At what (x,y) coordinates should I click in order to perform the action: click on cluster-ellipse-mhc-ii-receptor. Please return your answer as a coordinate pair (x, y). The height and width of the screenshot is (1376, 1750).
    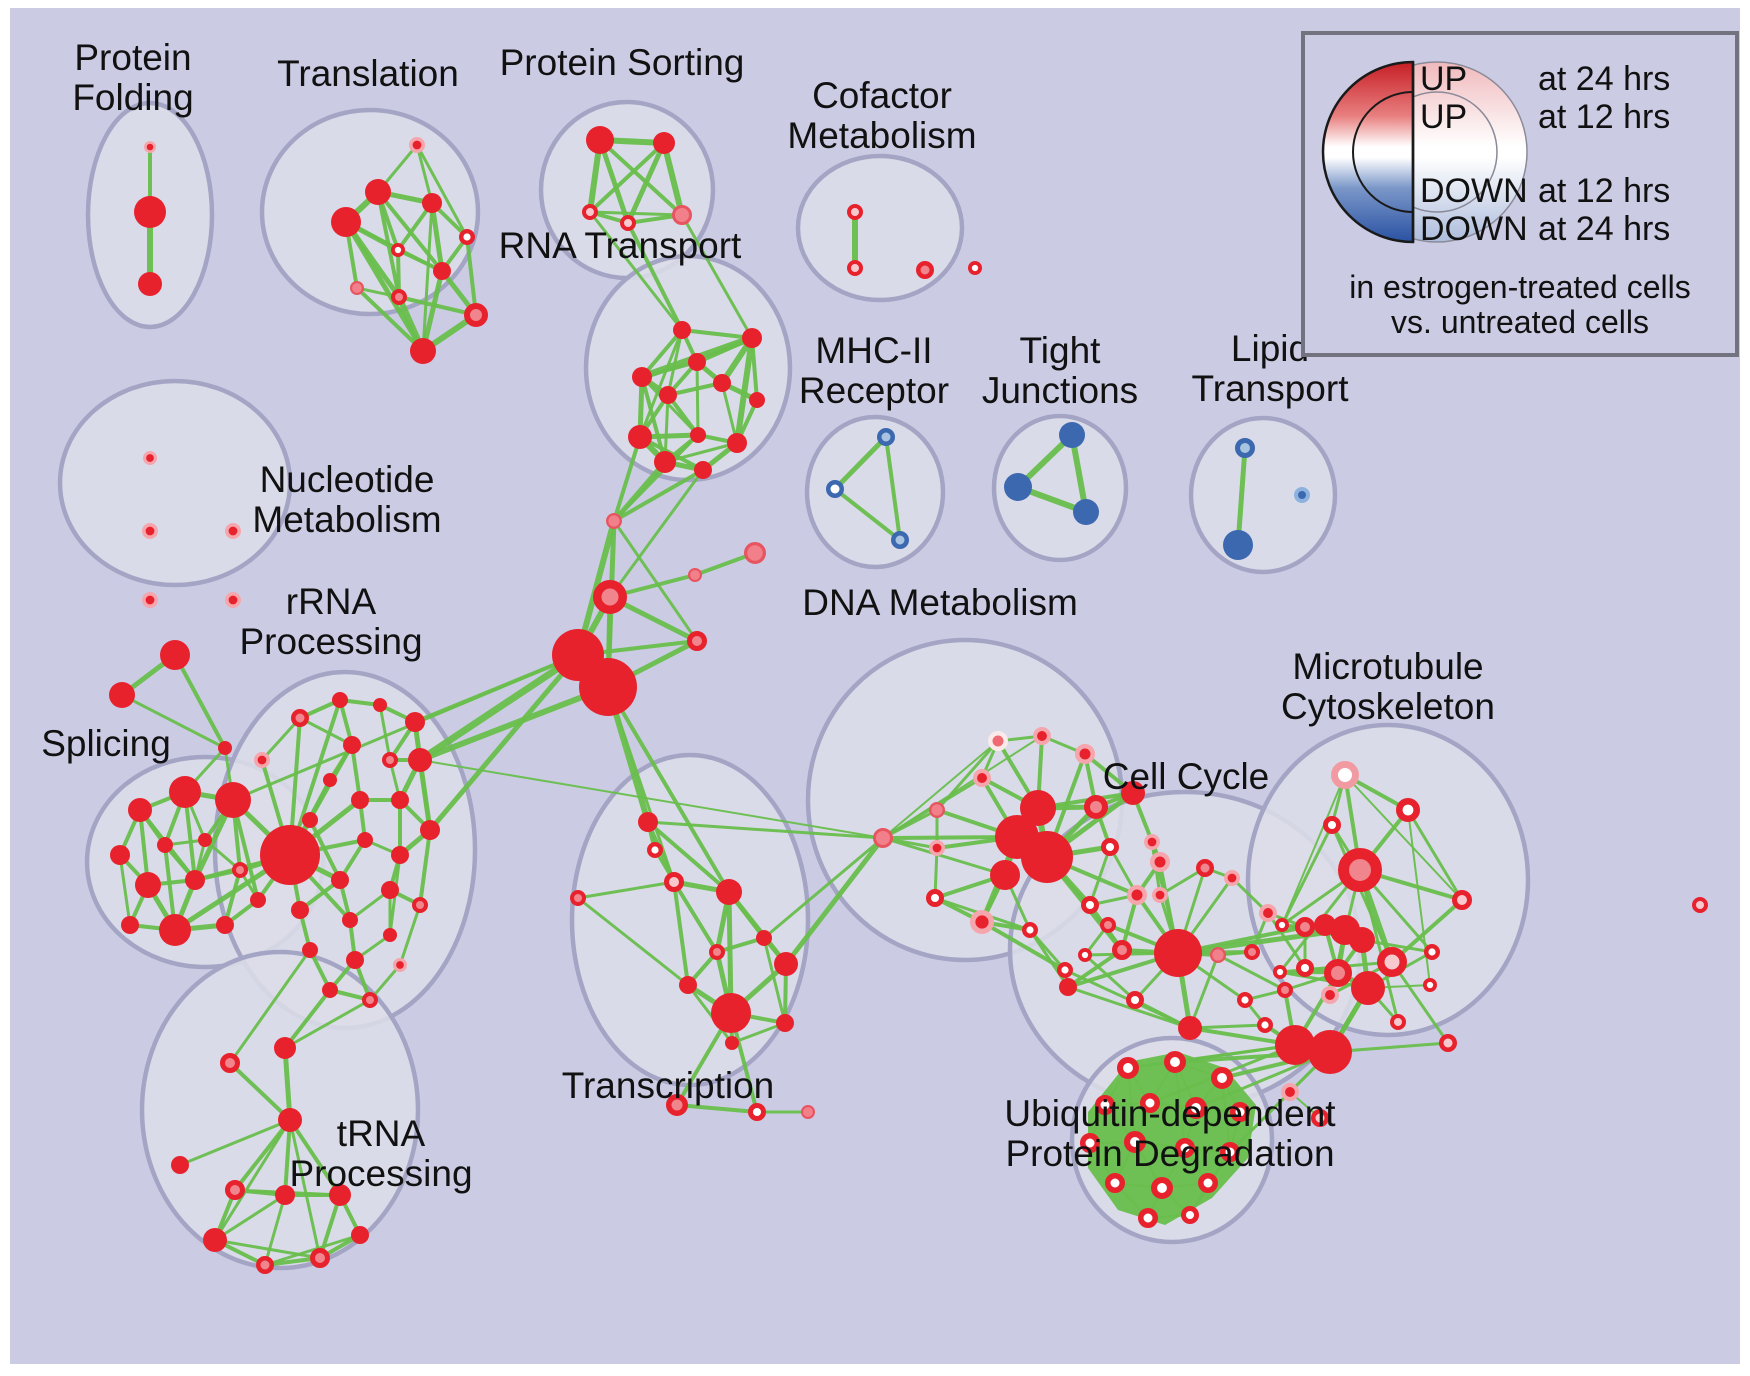
    Looking at the image, I should click on (875, 492).